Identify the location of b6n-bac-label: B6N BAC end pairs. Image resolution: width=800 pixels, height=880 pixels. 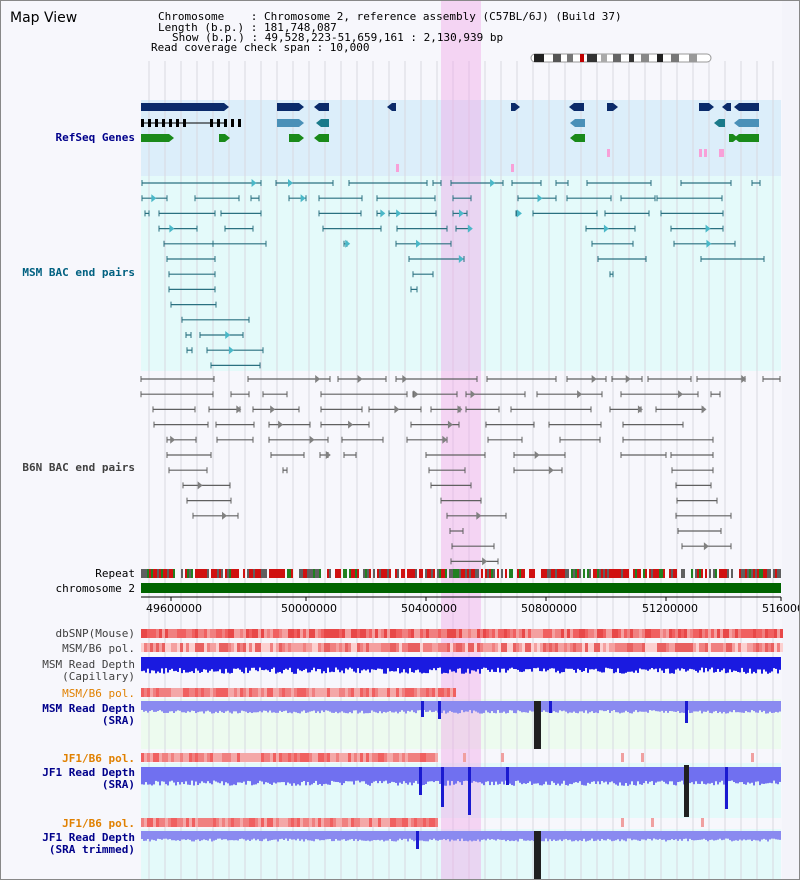
(78, 467).